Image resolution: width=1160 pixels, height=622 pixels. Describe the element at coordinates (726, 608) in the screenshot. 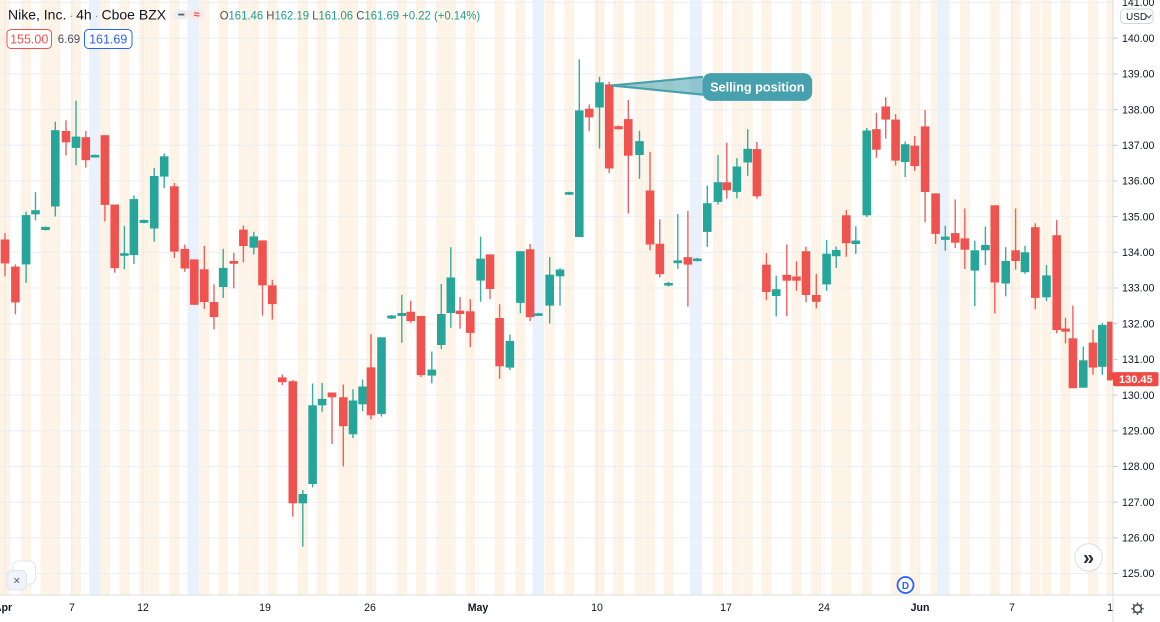

I see `svg-text: 17` at that location.